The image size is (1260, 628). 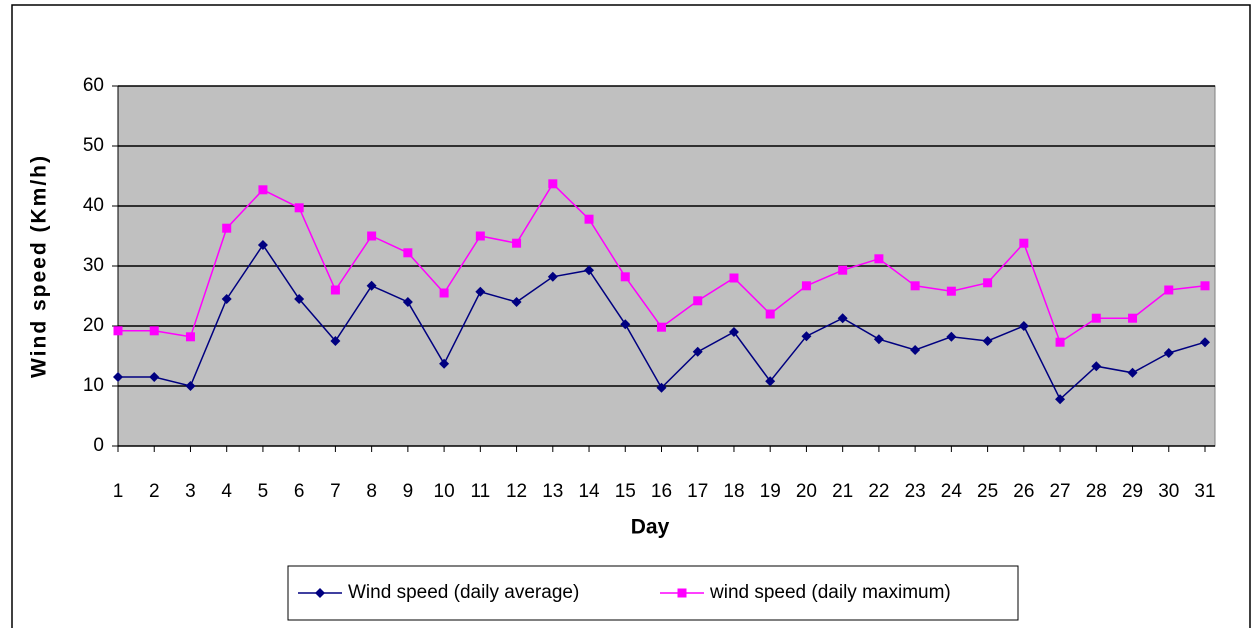 What do you see at coordinates (1023, 491) in the screenshot?
I see `x-tick-label: 26` at bounding box center [1023, 491].